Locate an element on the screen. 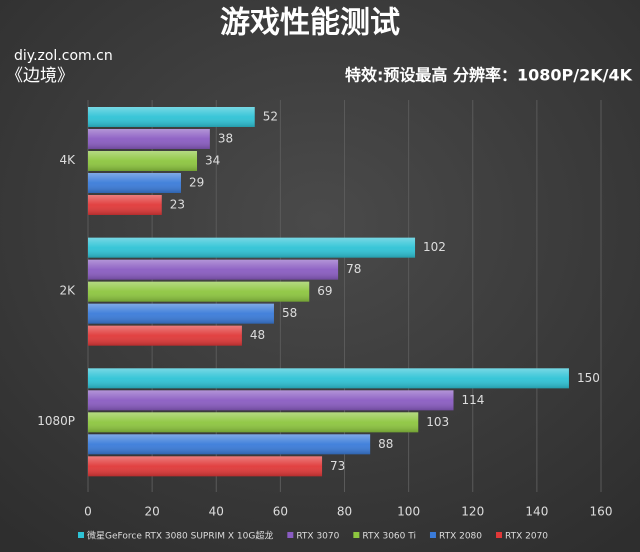 This screenshot has width=640, height=552. x-tick-label: 20 is located at coordinates (151, 512).